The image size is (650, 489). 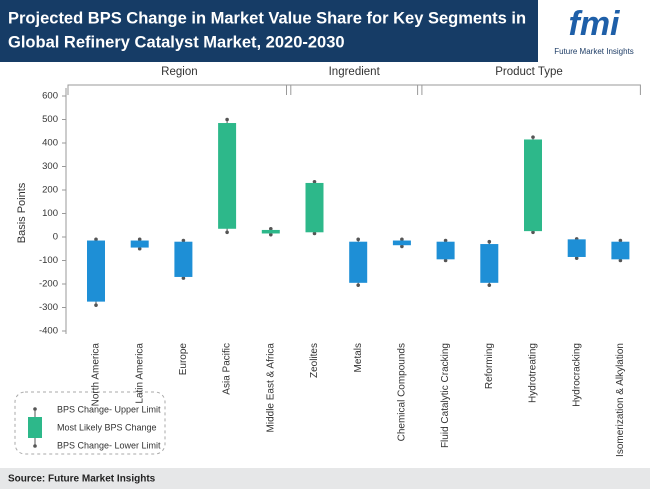 What do you see at coordinates (22, 212) in the screenshot?
I see `y-axis-label: Basis Points` at bounding box center [22, 212].